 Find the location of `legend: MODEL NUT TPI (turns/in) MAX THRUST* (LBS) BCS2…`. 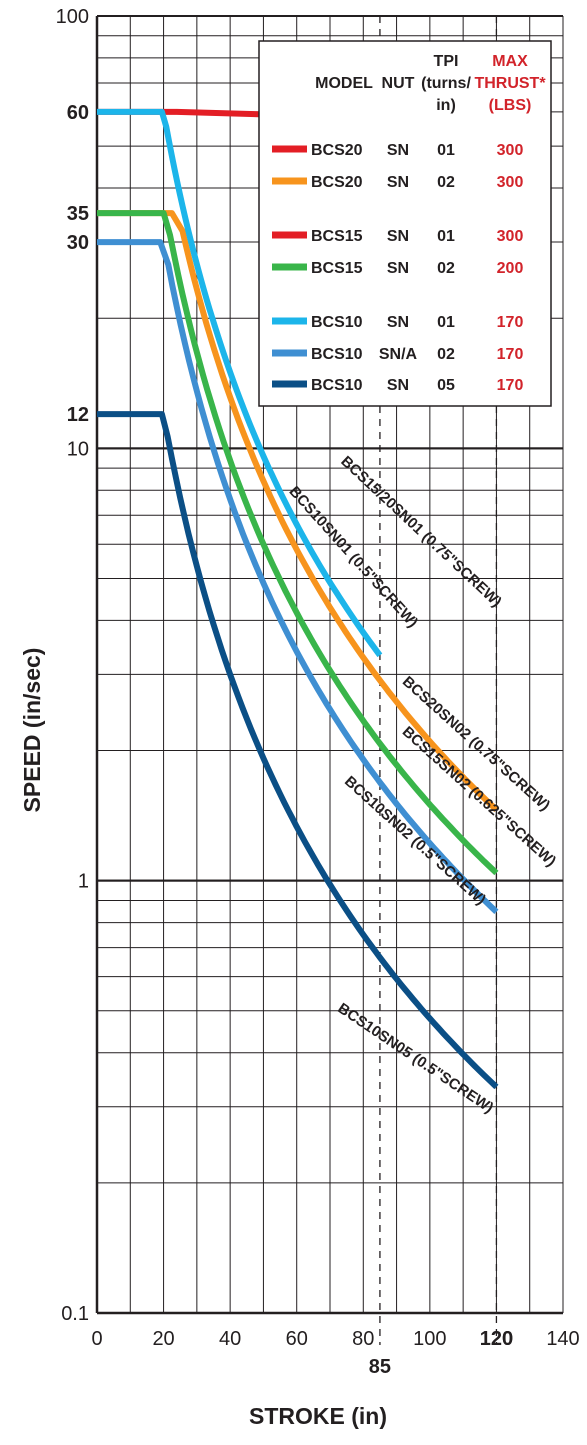

legend: MODEL NUT TPI (turns/in) MAX THRUST* (LBS) BCS2… is located at coordinates (405, 223).